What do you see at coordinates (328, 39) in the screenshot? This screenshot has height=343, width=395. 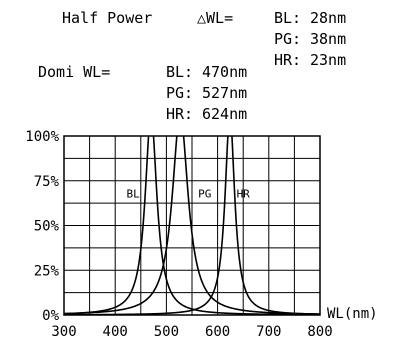 I see `half-power-pg-value: 38nm` at bounding box center [328, 39].